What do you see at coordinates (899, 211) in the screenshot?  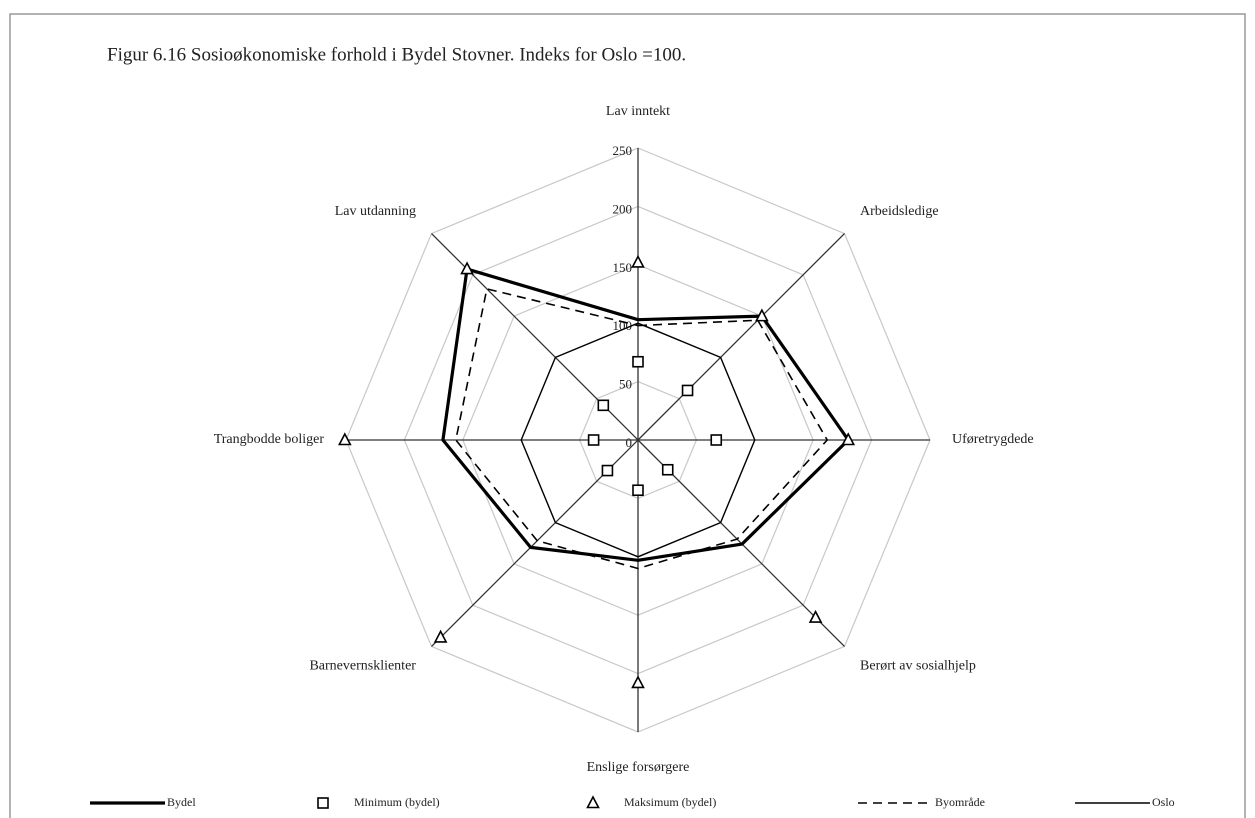 I see `category-label: Arbeidsledige` at bounding box center [899, 211].